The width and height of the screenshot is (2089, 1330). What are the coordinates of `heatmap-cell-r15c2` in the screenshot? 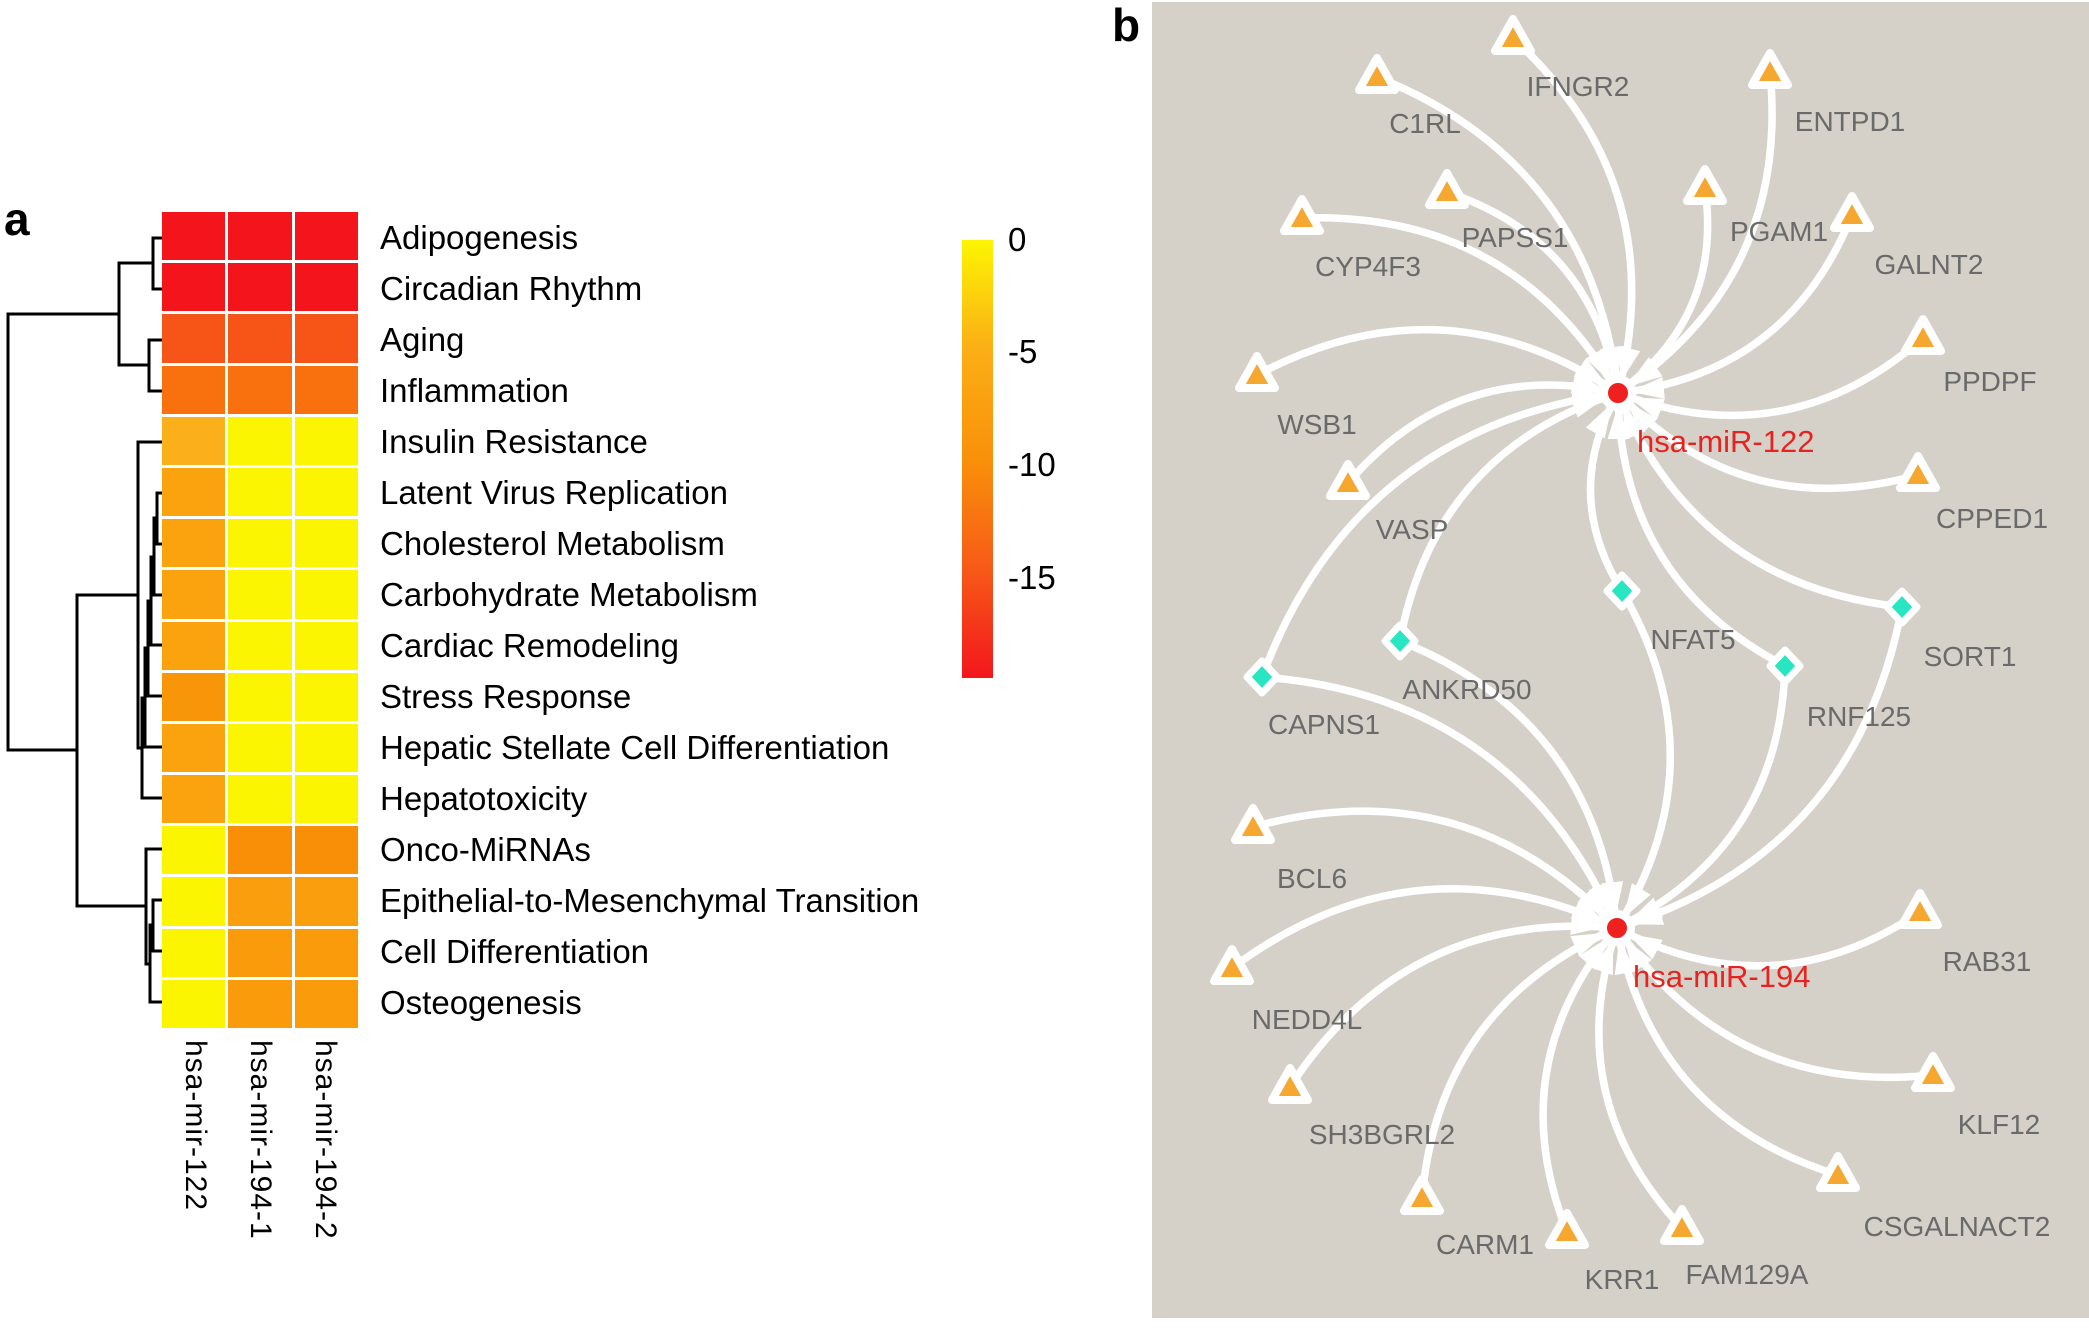 It's located at (260, 952).